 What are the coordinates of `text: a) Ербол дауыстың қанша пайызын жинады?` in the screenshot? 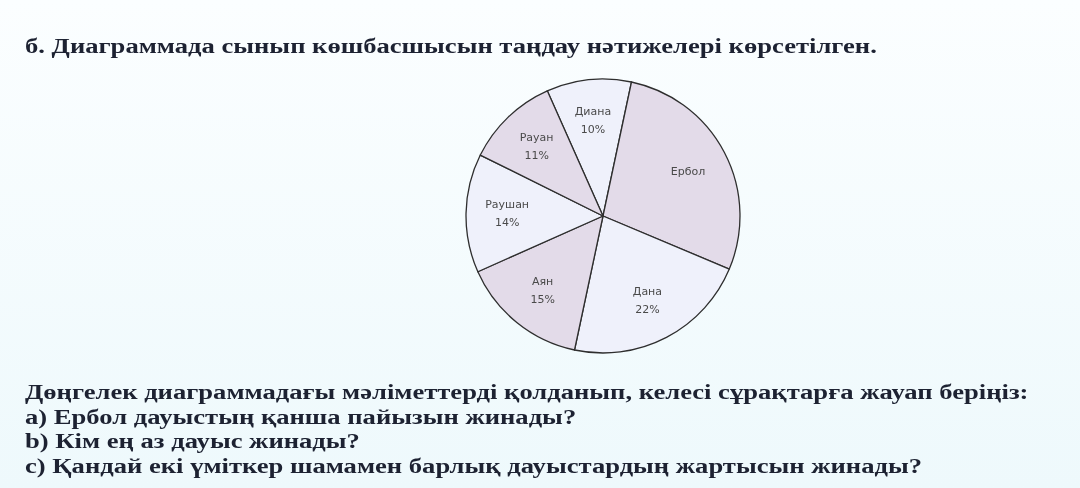 It's located at (301, 416).